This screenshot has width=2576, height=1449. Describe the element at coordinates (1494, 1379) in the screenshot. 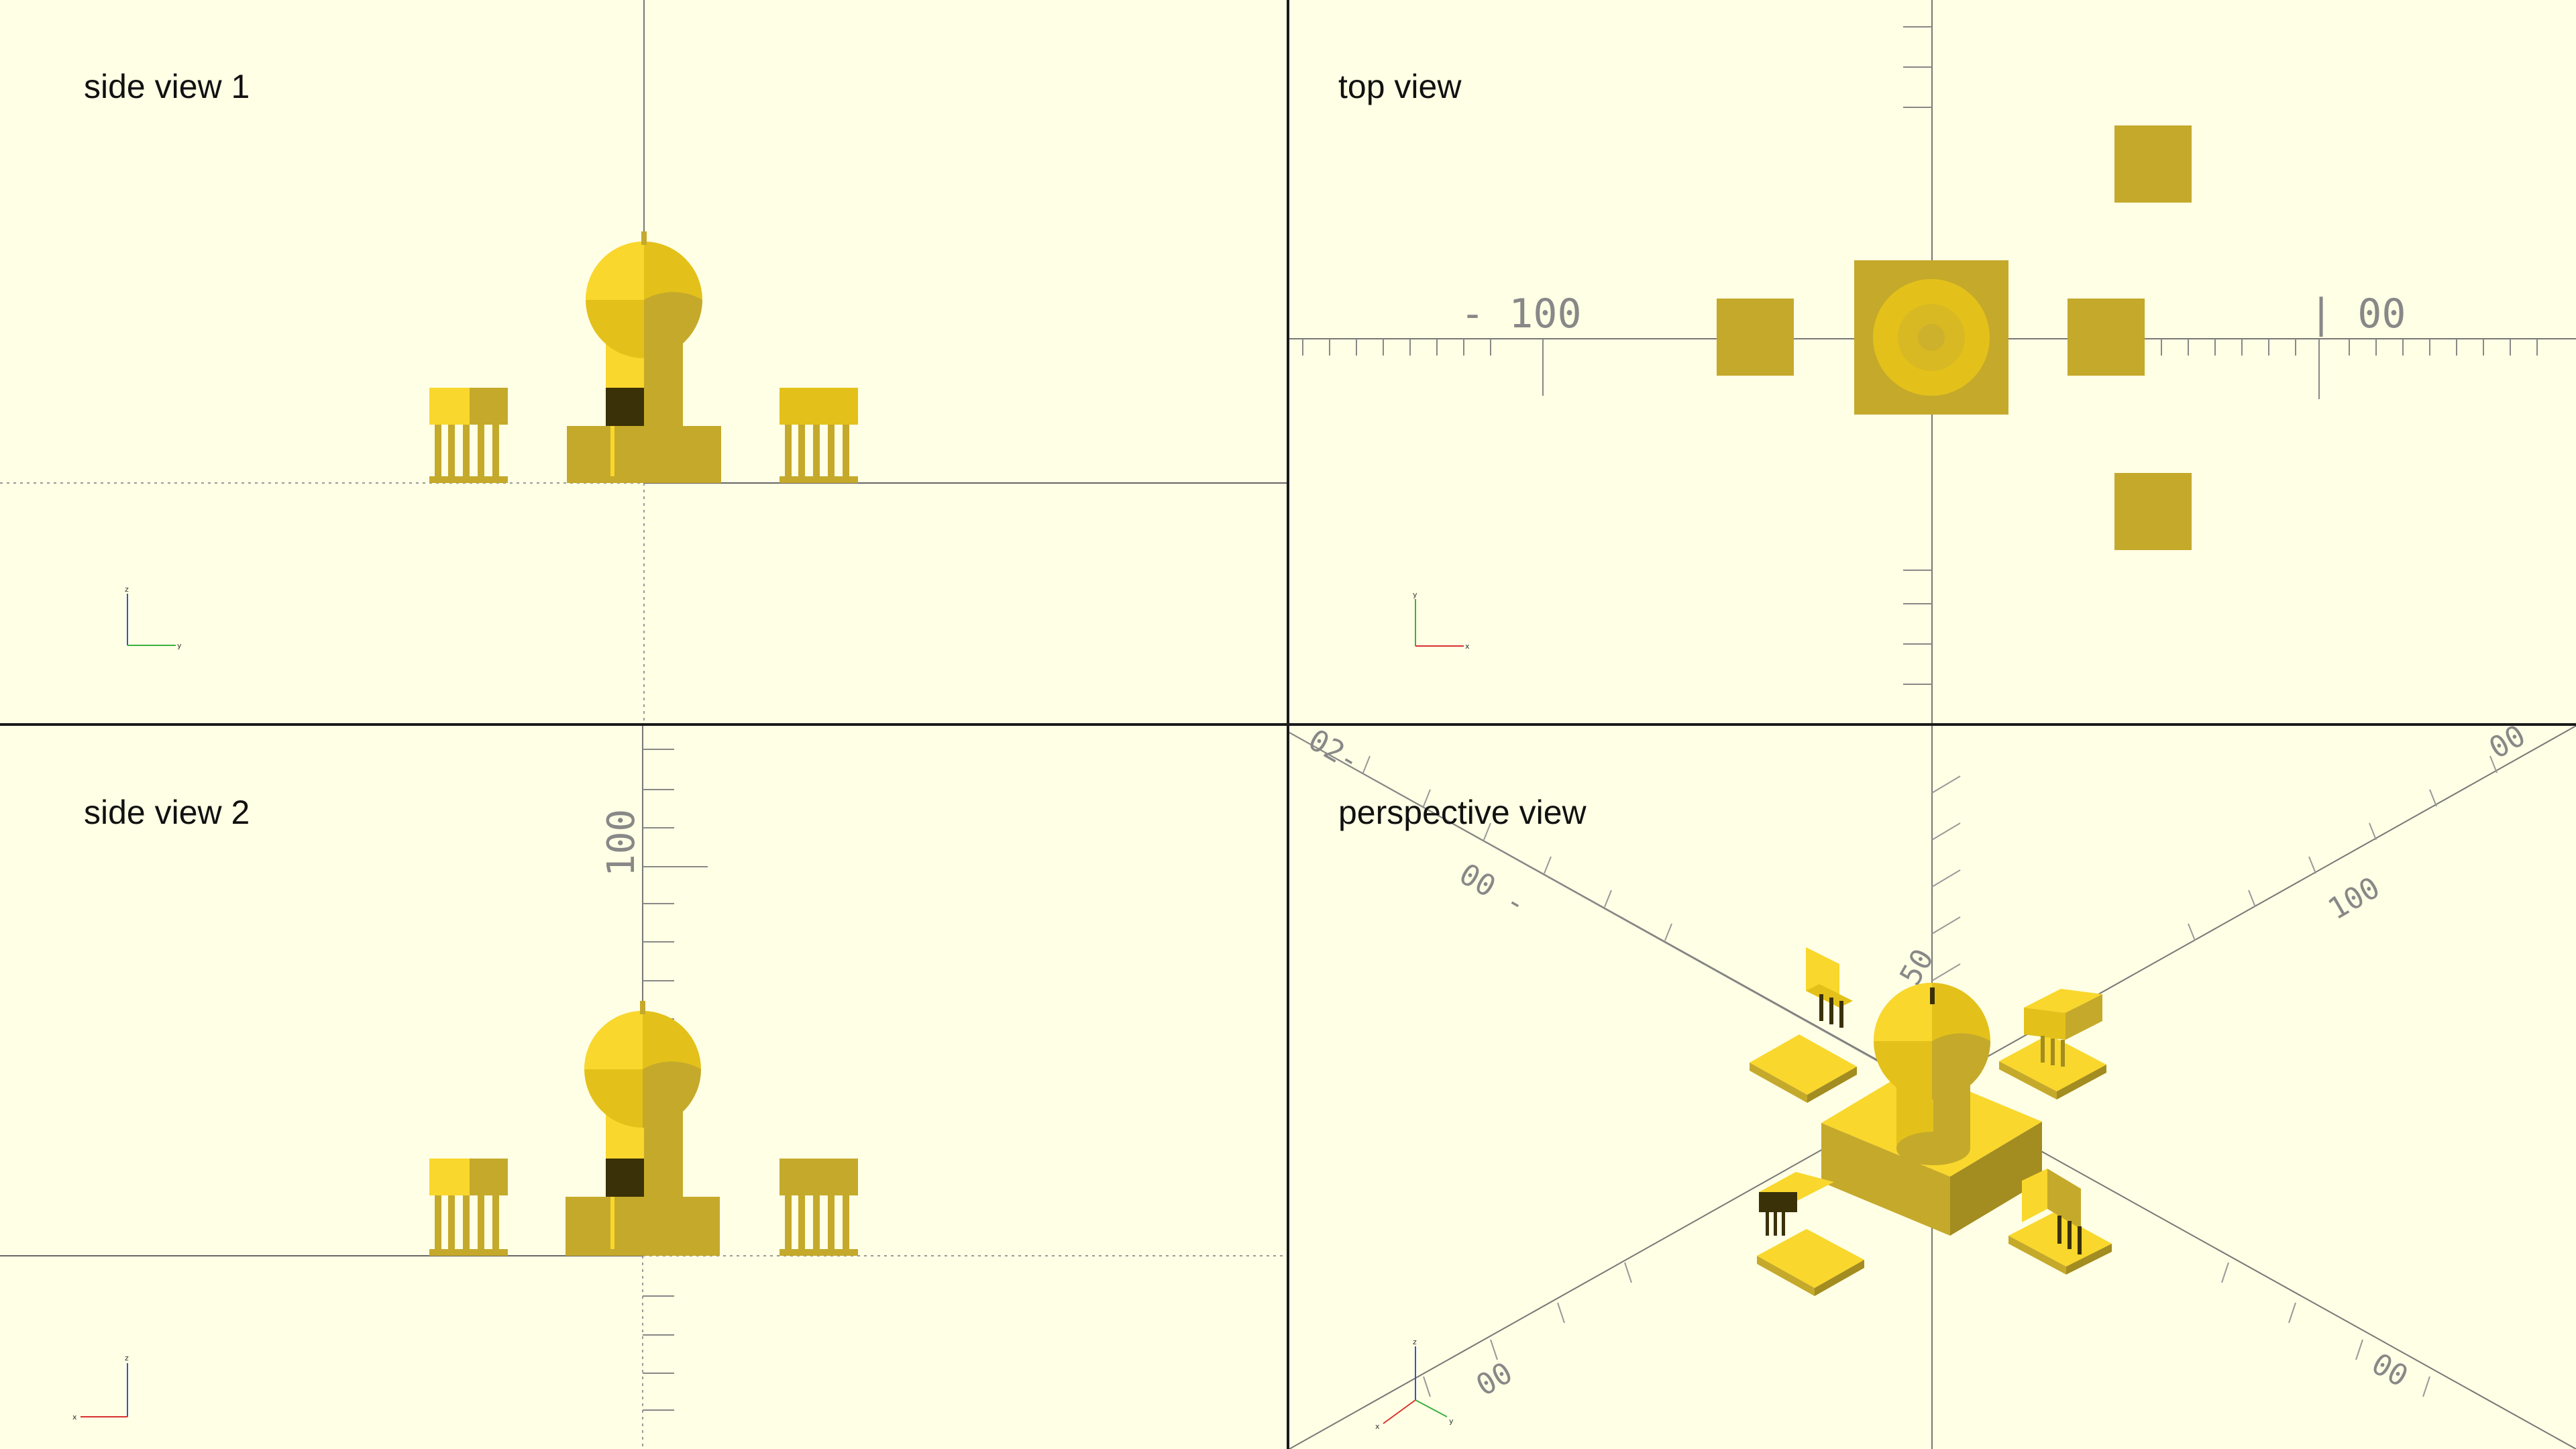

I see `axis-label-persp-bottom-left: 00` at that location.